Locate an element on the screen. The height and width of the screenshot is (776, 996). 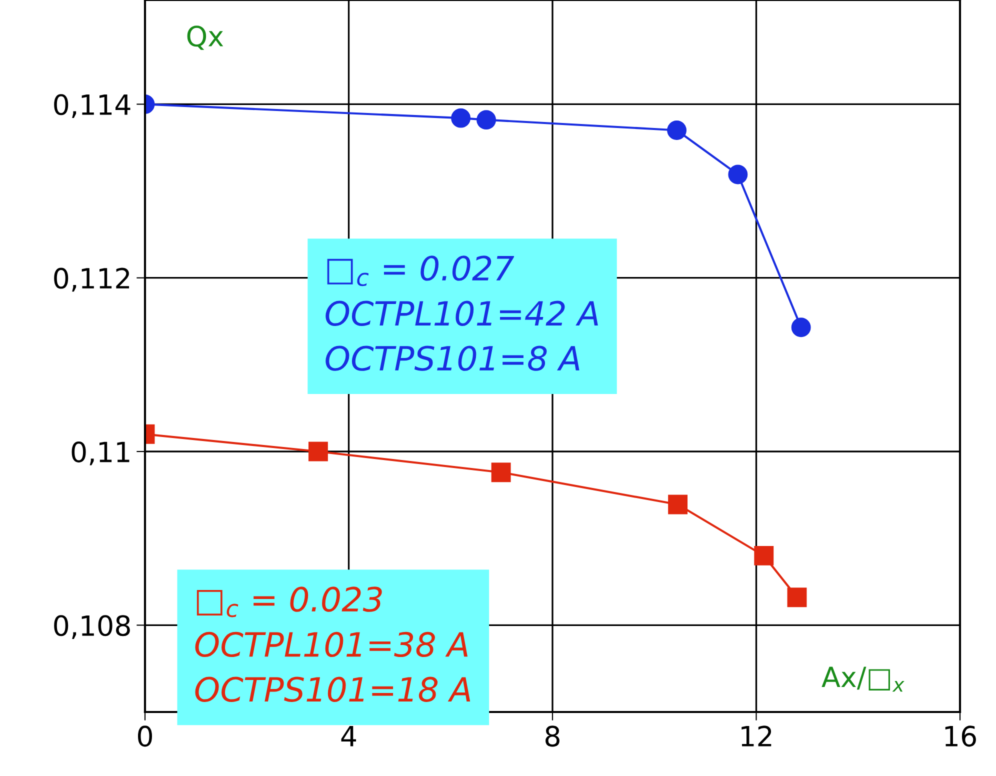
x-axis-title: Ax/□$_{x}$ is located at coordinates (863, 679).